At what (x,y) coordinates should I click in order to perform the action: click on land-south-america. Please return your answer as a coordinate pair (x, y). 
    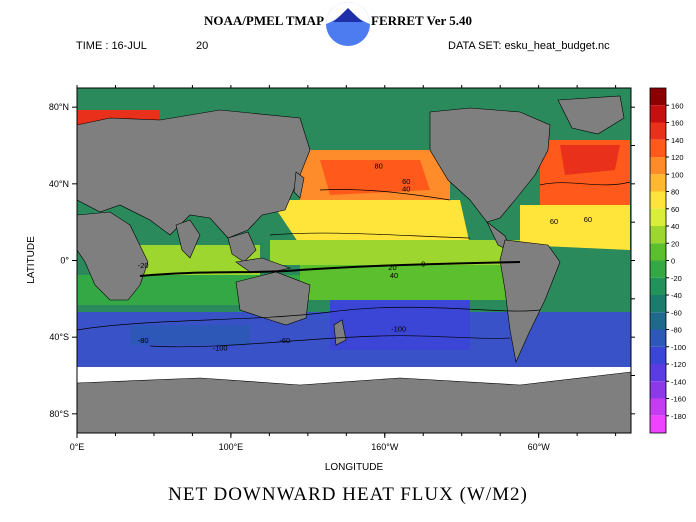
    Looking at the image, I should click on (530, 301).